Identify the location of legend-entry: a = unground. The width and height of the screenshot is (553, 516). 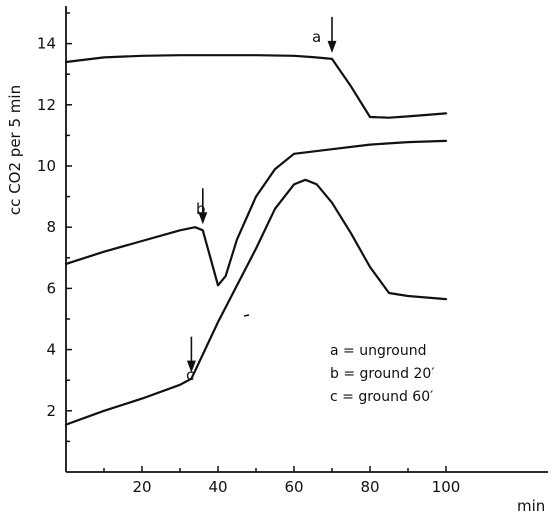
(378, 351).